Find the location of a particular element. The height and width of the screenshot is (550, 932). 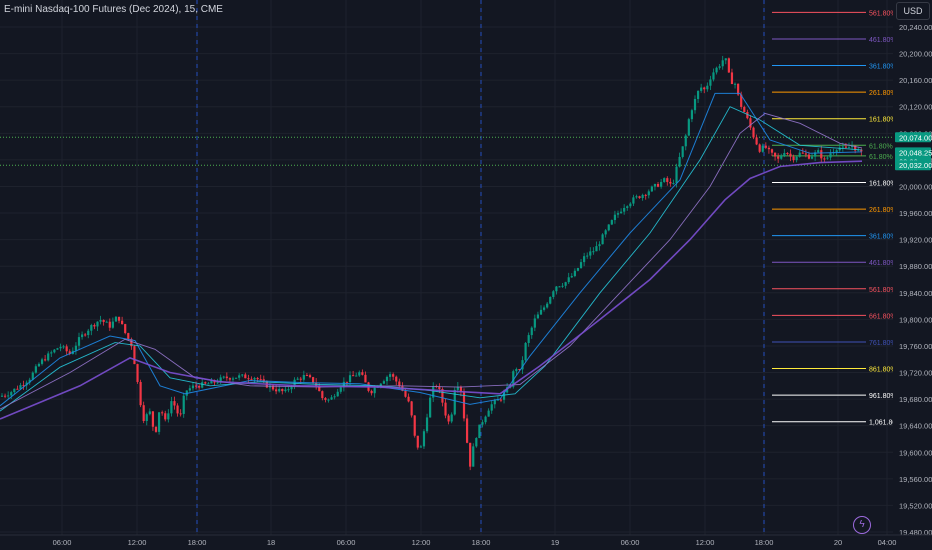

price-tick-label: 19,560.00 is located at coordinates (915, 479).